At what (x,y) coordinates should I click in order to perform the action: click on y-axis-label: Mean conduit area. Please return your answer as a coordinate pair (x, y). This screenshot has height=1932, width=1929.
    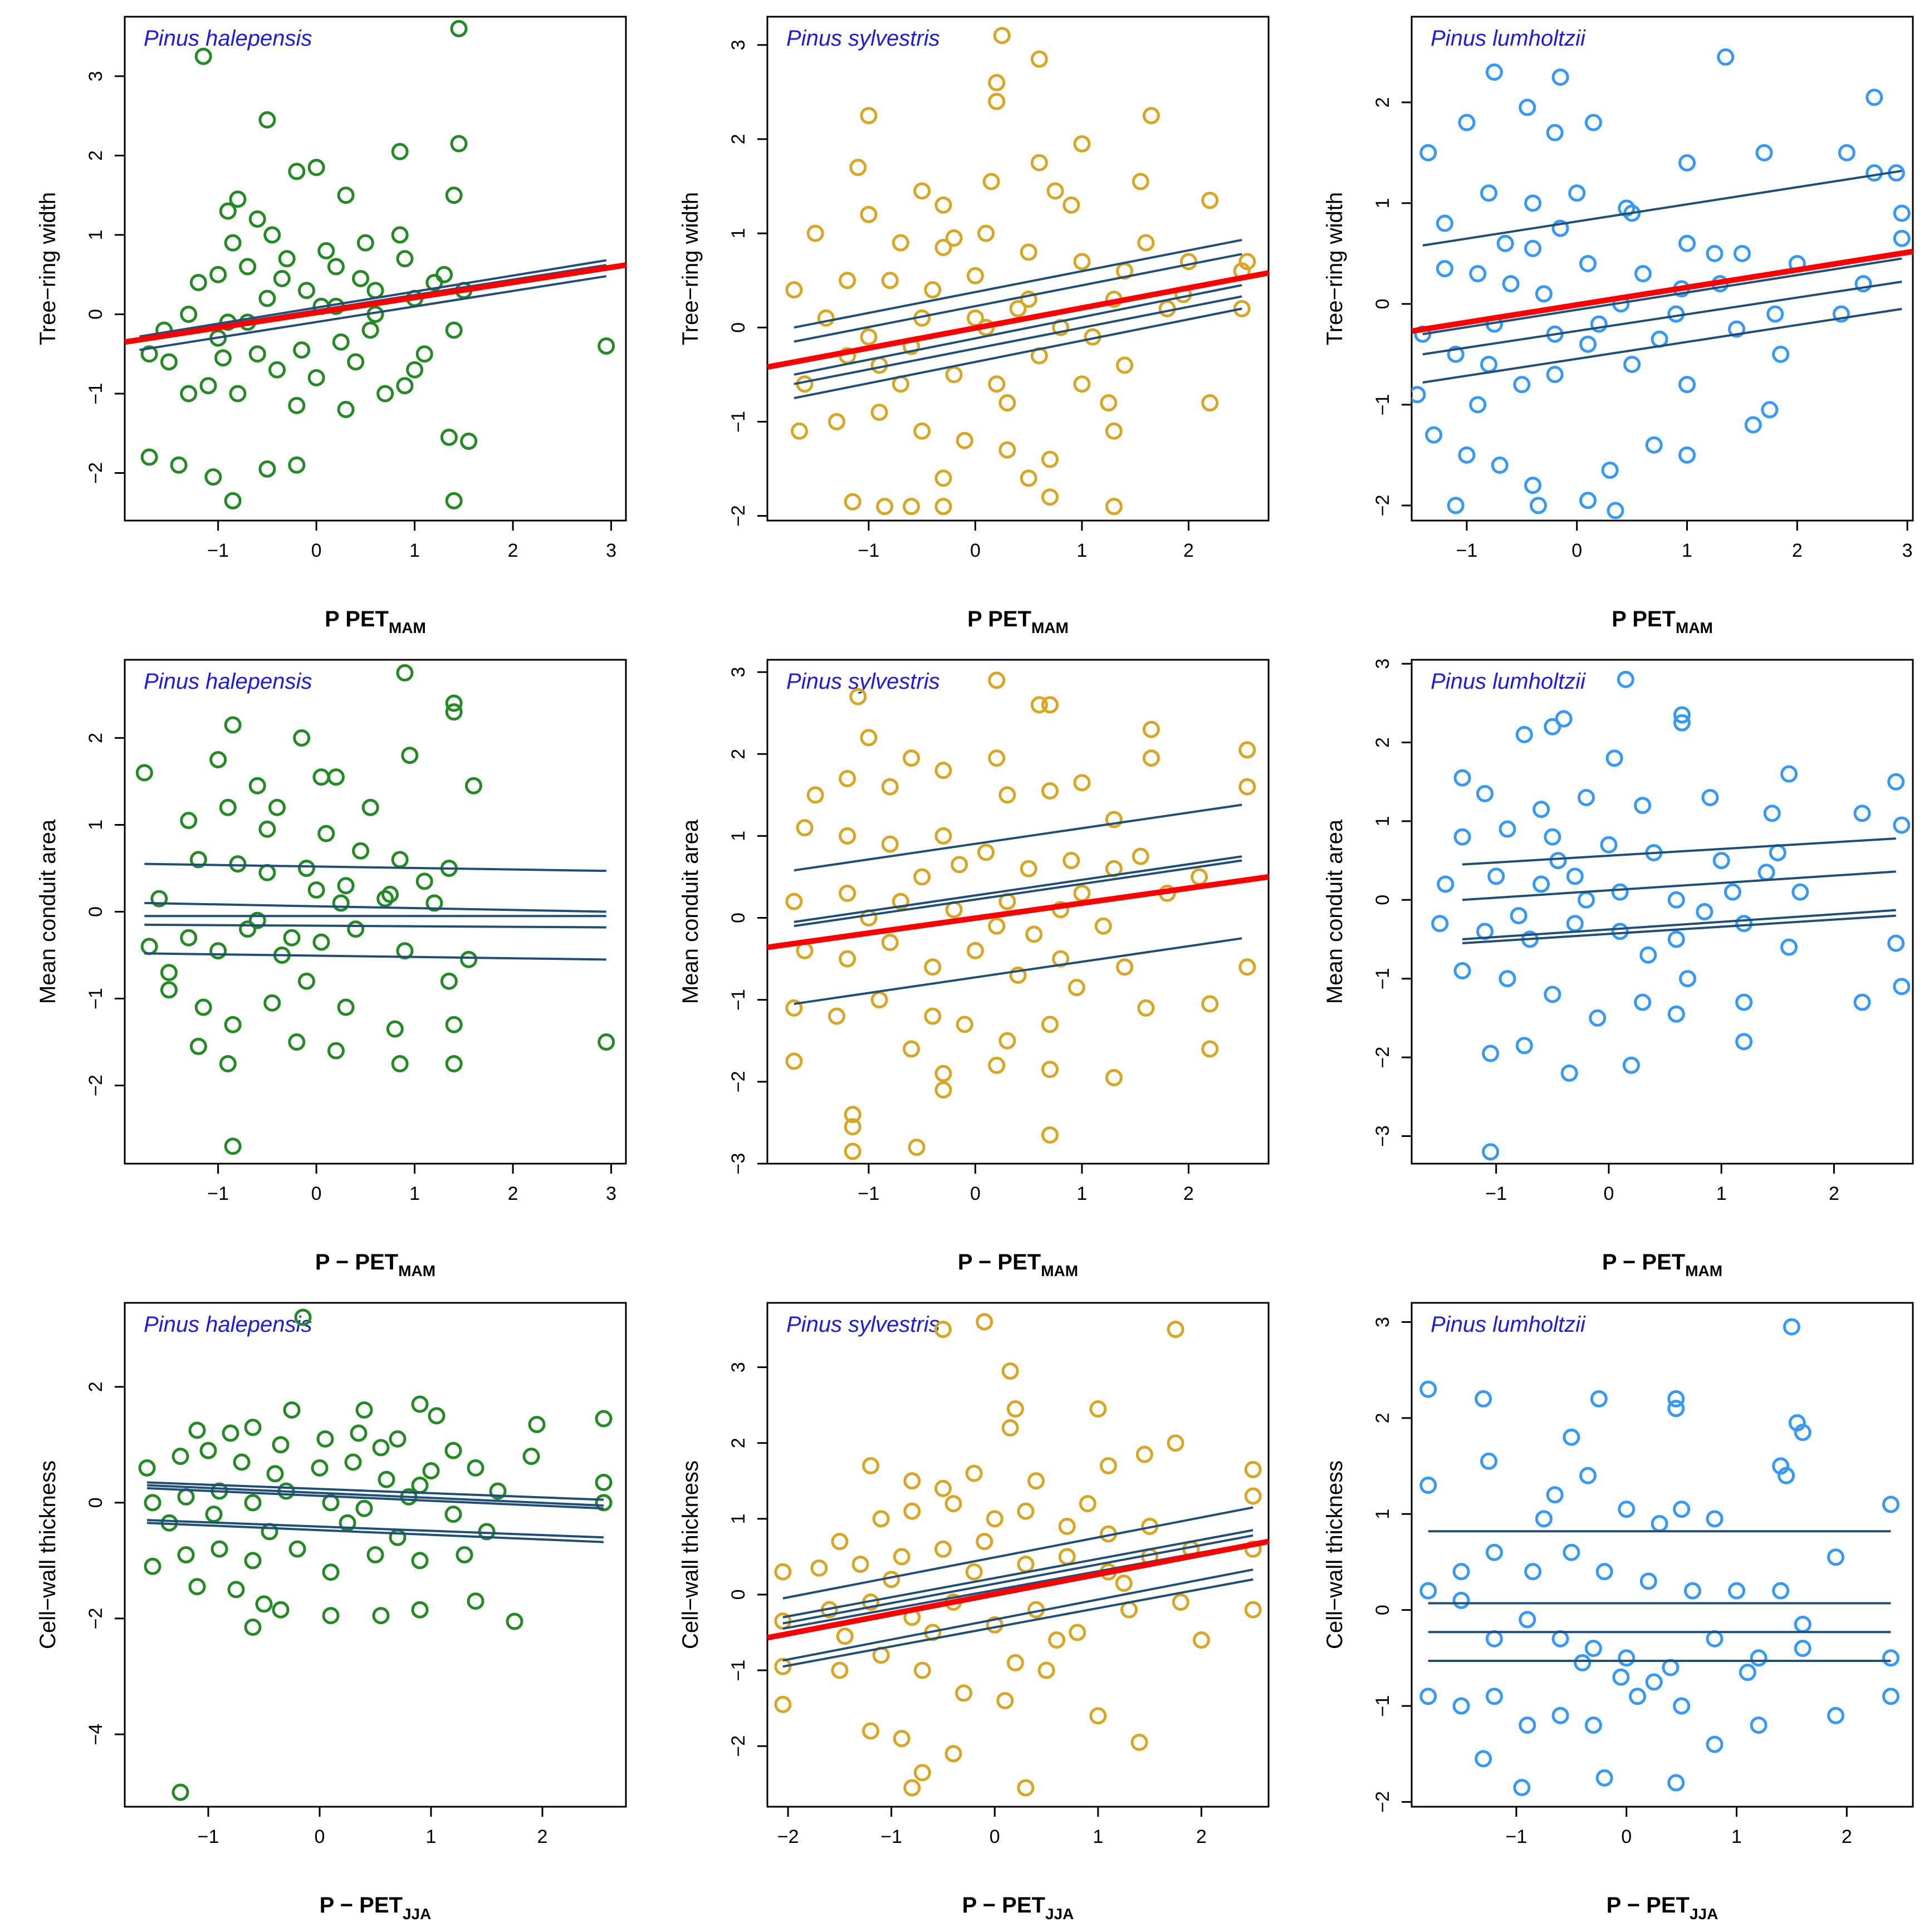
    Looking at the image, I should click on (48, 912).